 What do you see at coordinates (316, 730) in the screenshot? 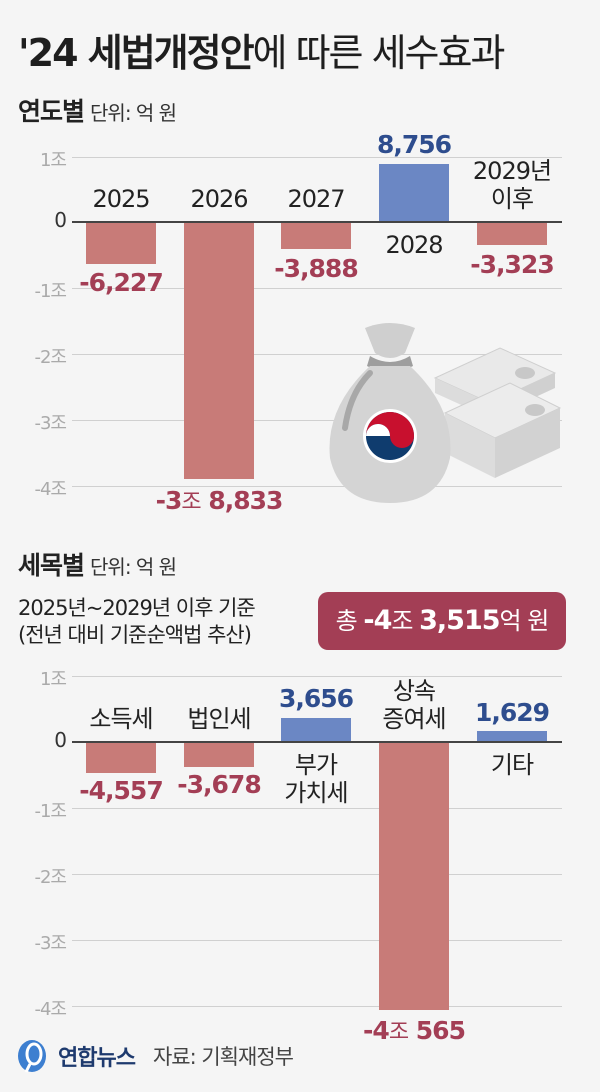
I see `bar-vat` at bounding box center [316, 730].